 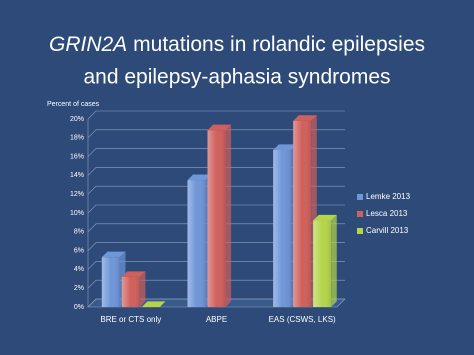 I want to click on y-axis-label: Percent of cases, so click(x=73, y=104).